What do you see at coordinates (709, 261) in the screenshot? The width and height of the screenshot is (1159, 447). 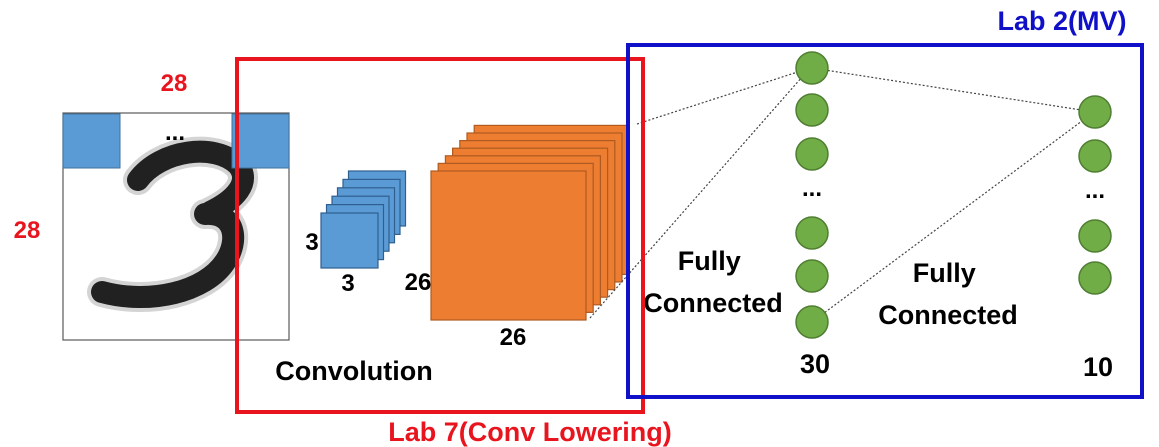 I see `fc1-label-line1: Fully` at bounding box center [709, 261].